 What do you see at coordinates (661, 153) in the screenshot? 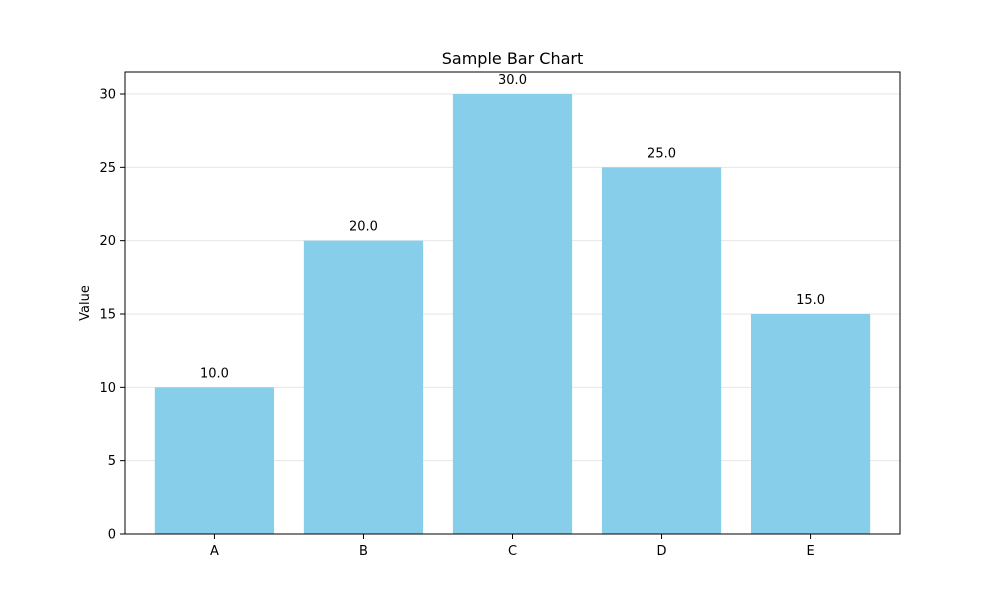
I see `bar-value-label: 25.0` at bounding box center [661, 153].